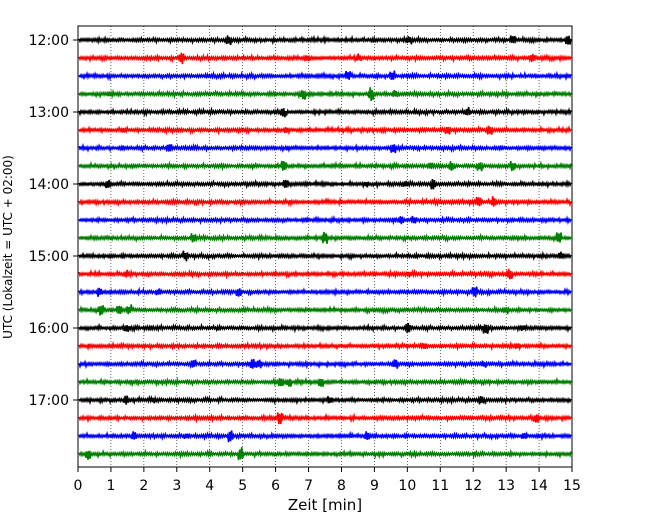 This screenshot has width=650, height=520. I want to click on y-tick-label: 17:00, so click(49, 401).